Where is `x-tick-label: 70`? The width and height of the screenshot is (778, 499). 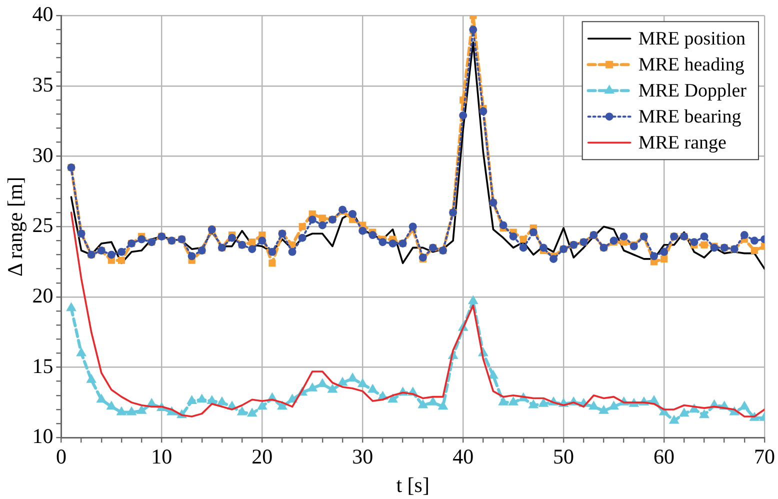
x-tick-label: 70 is located at coordinates (764, 456).